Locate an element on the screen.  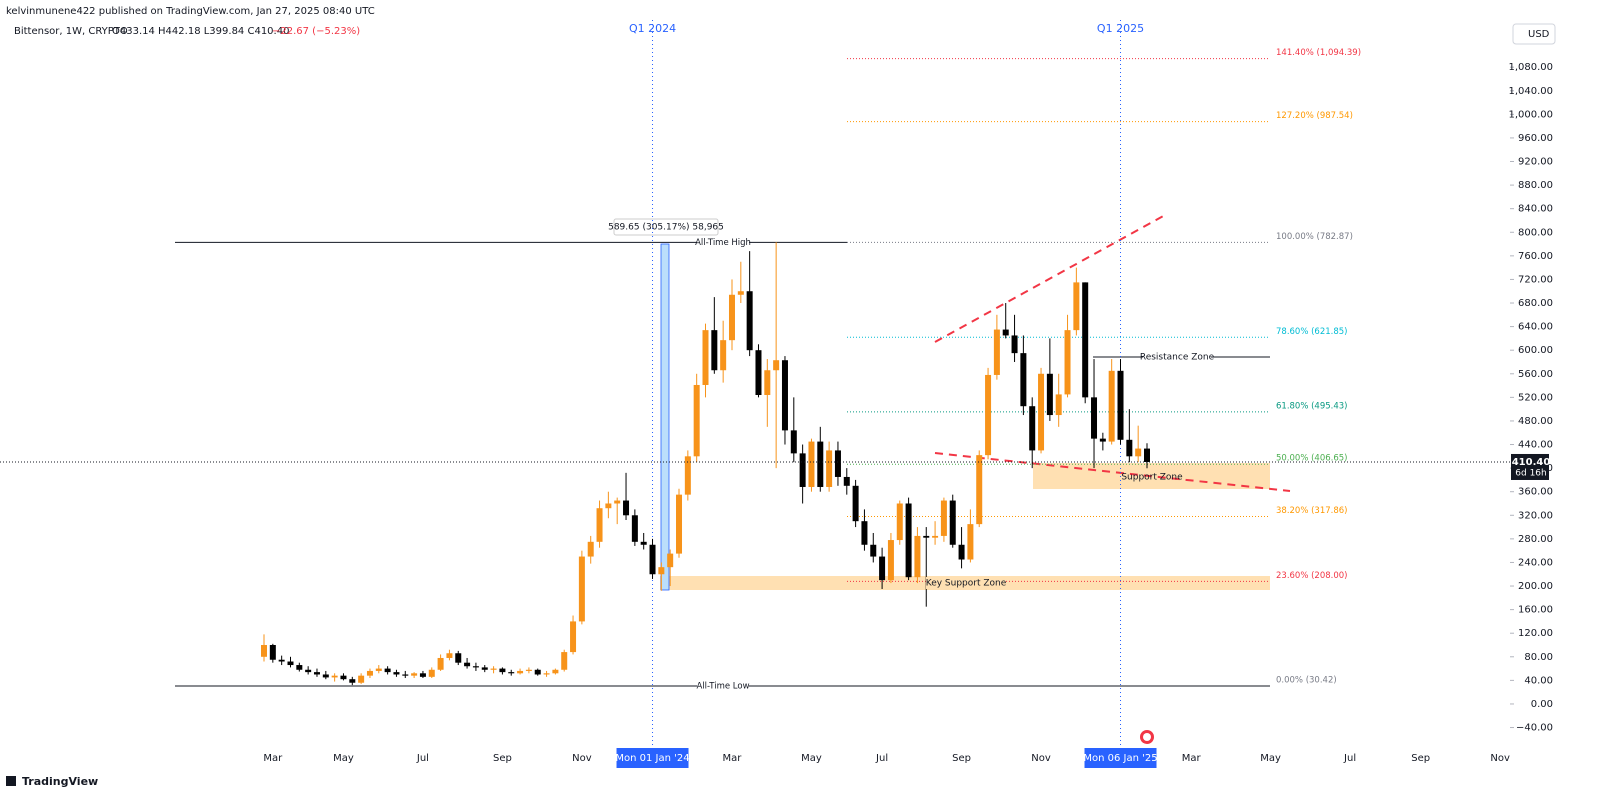
symbol: Bittensor, 1W, CRYPTO is located at coordinates (71, 31).